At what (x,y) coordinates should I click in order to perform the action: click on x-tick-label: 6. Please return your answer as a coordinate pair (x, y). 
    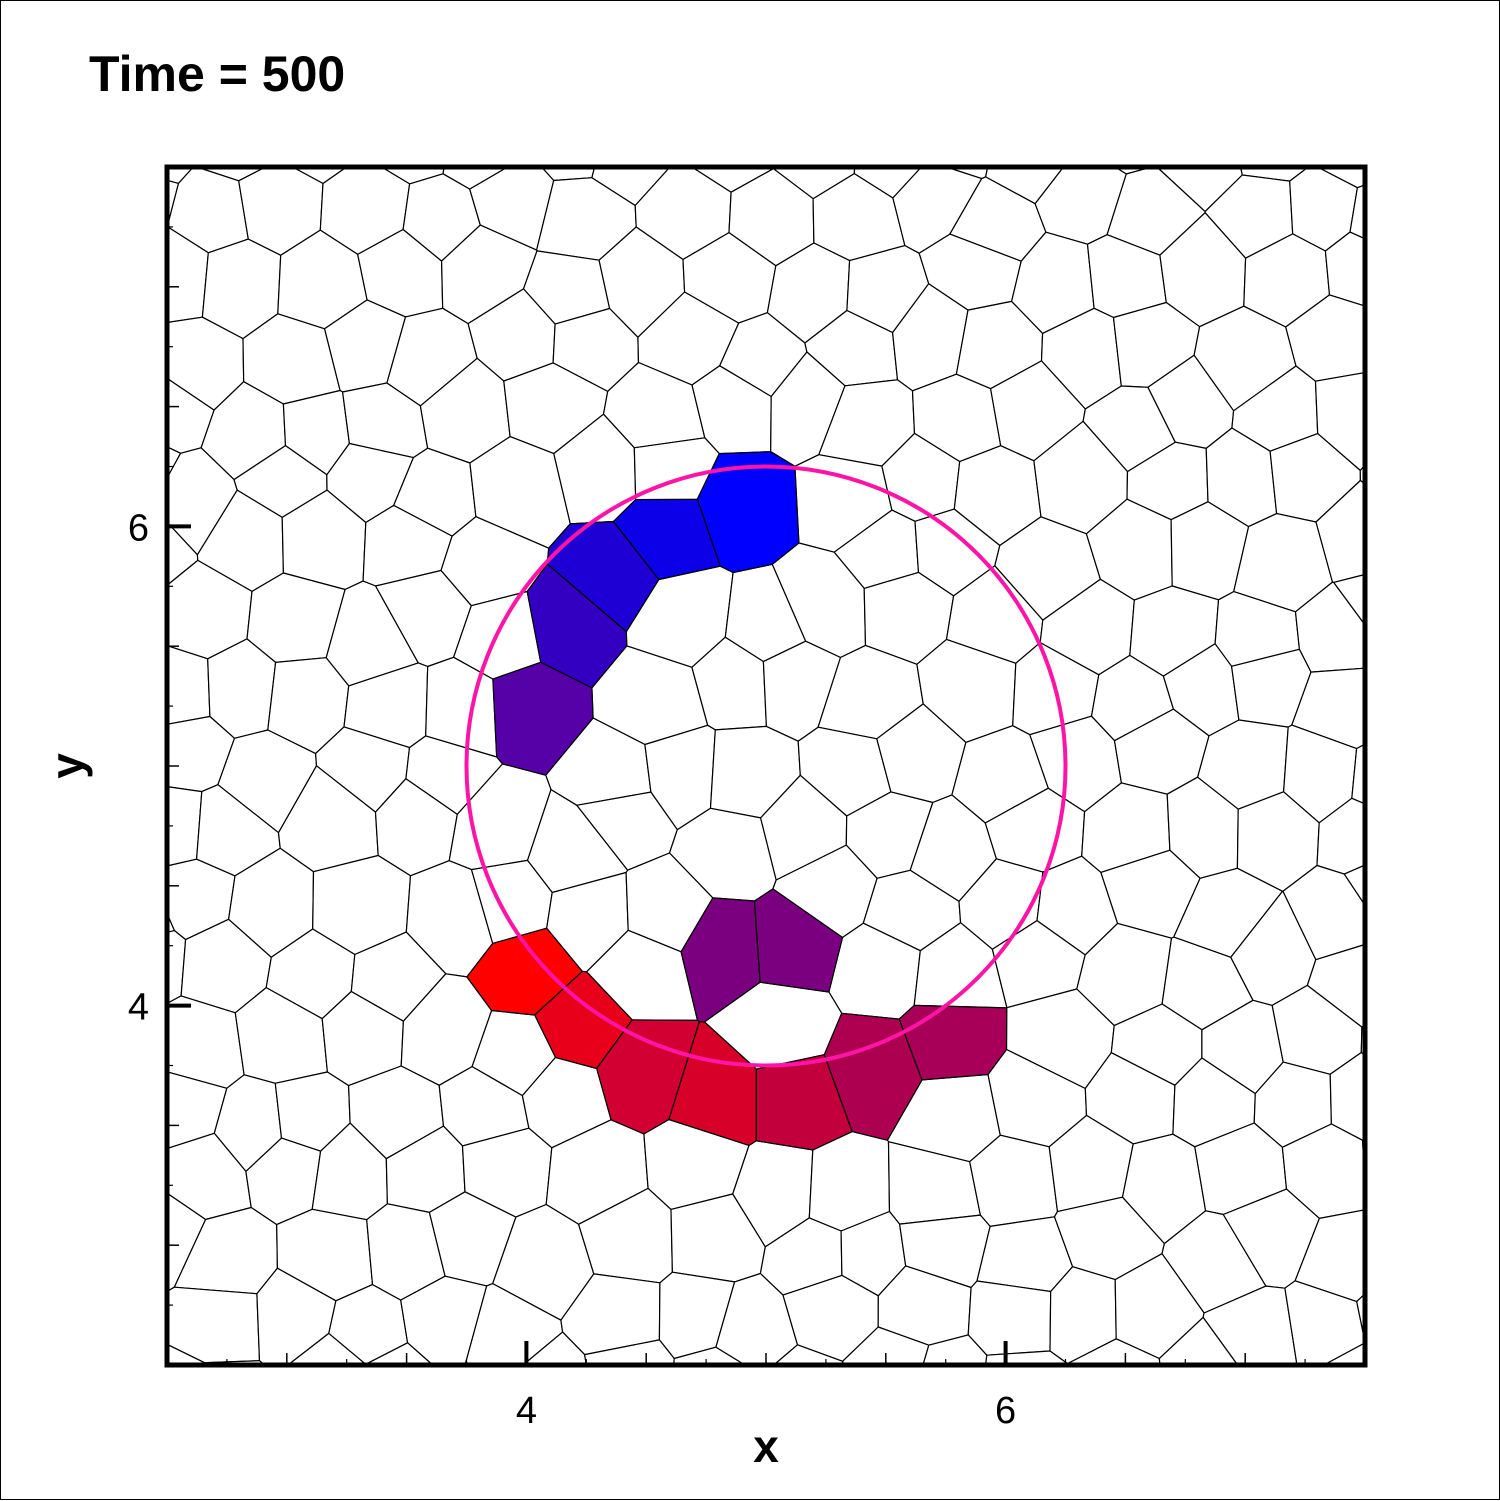
    Looking at the image, I should click on (1005, 1411).